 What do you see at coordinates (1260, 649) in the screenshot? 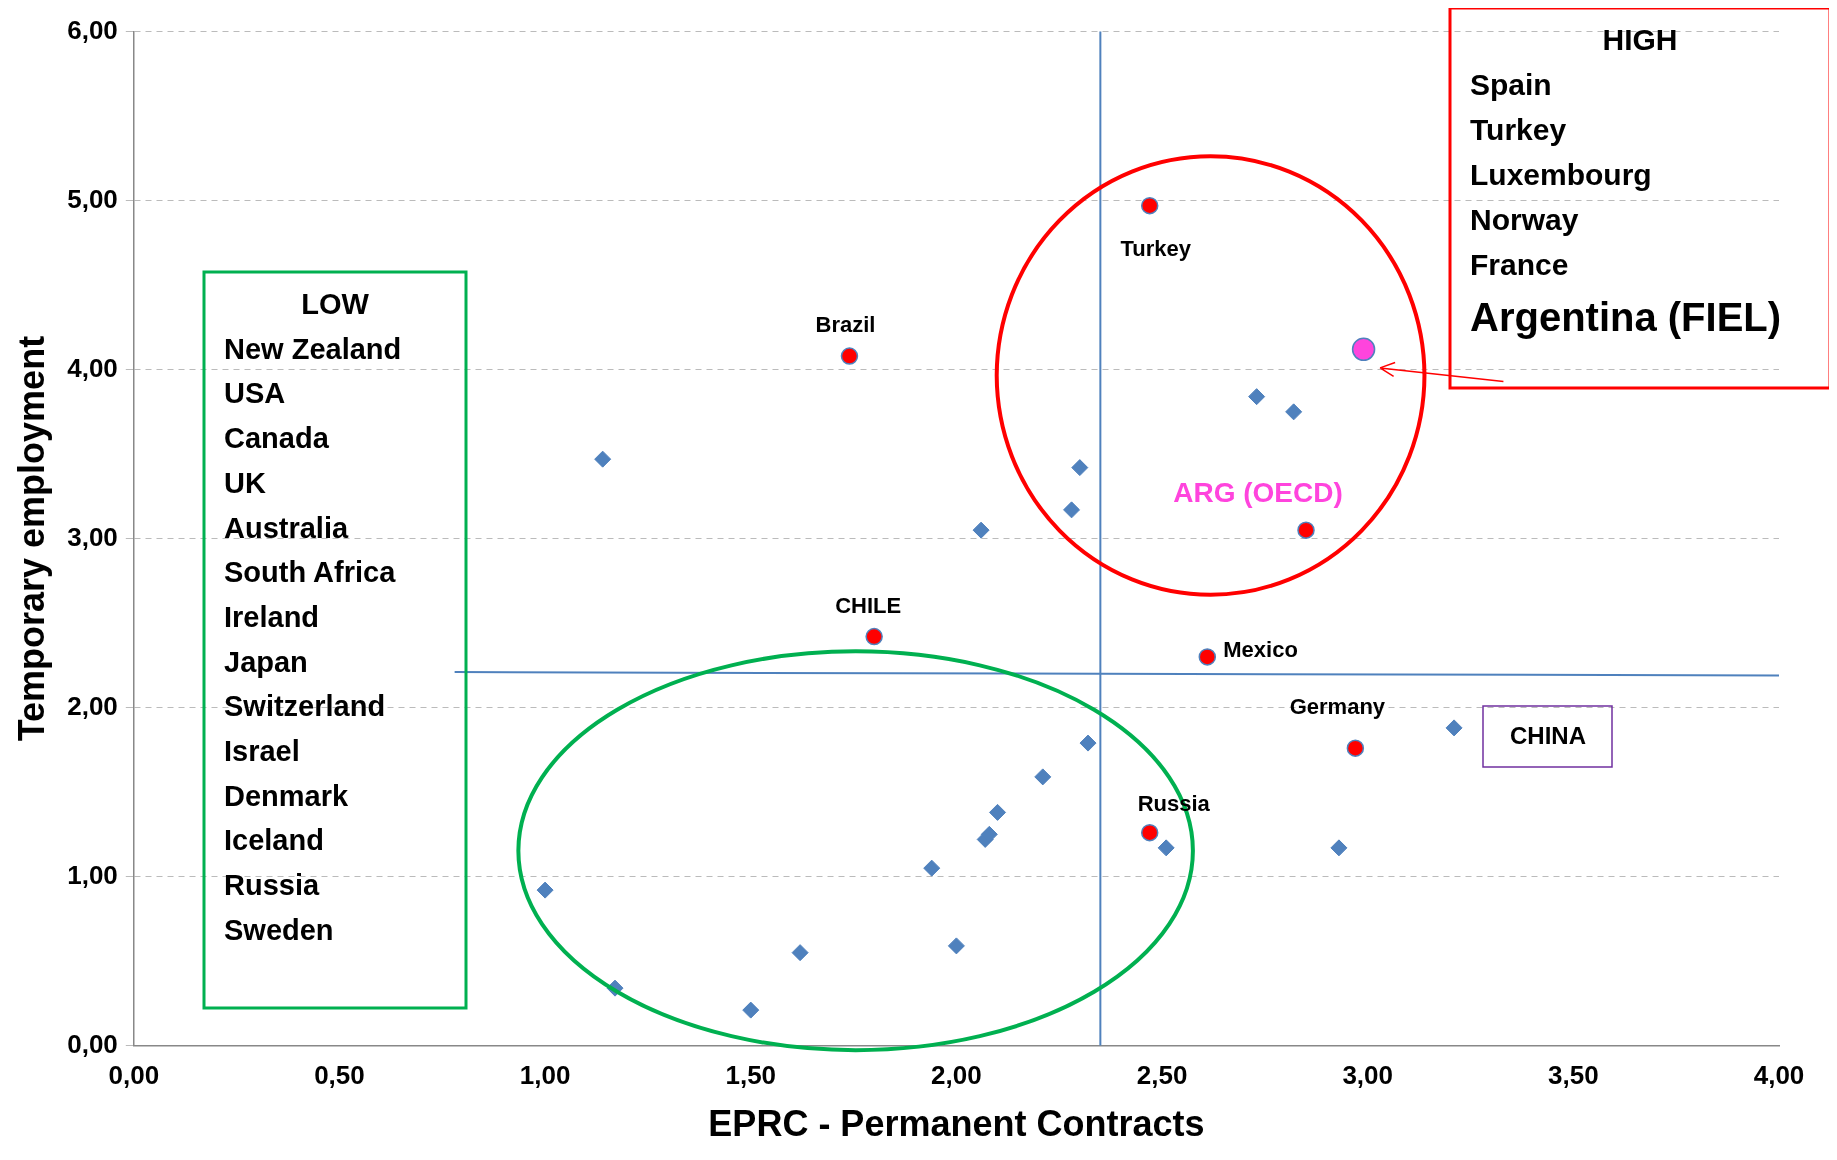
I see `annotation: Mexico` at bounding box center [1260, 649].